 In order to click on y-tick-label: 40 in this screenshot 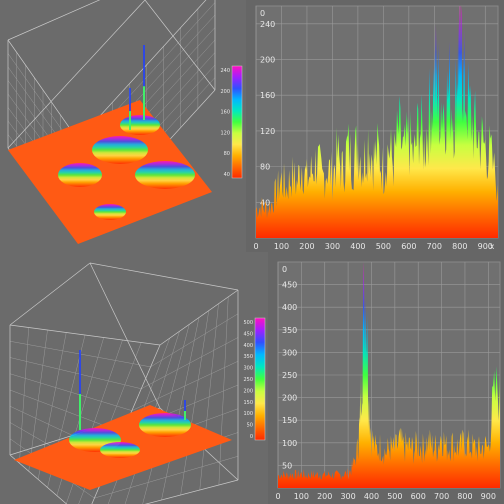, I will do `click(265, 202)`.